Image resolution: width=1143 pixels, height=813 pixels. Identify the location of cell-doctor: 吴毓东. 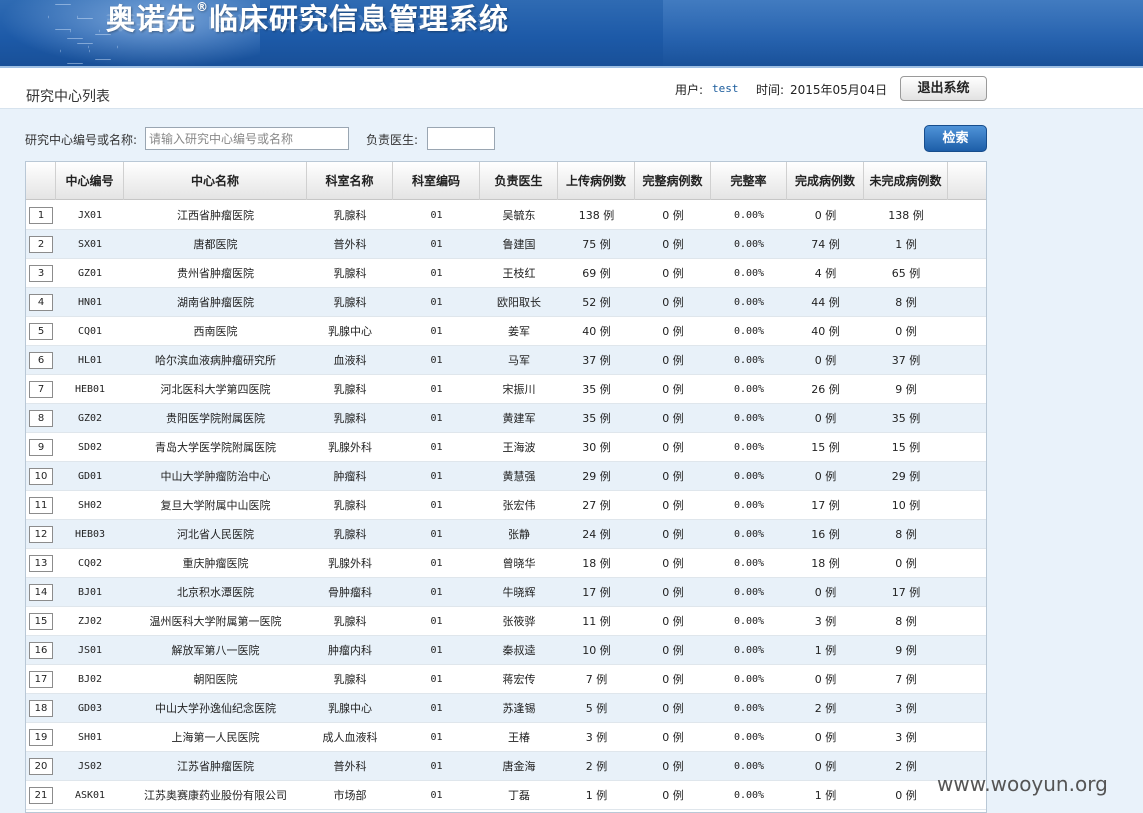
(519, 215).